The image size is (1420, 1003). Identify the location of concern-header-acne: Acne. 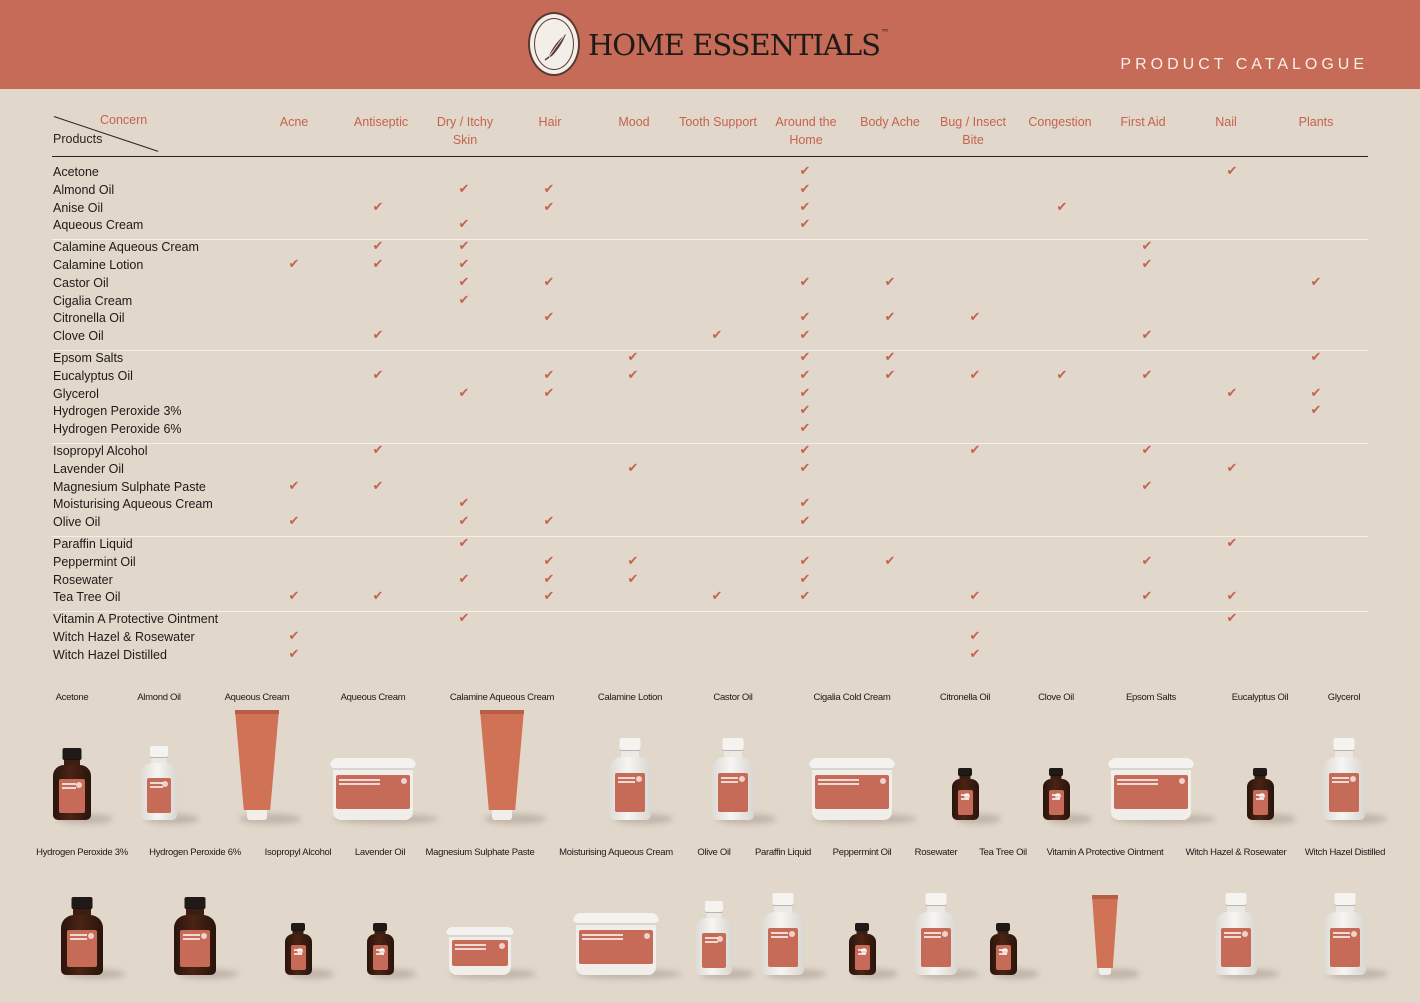
(294, 122).